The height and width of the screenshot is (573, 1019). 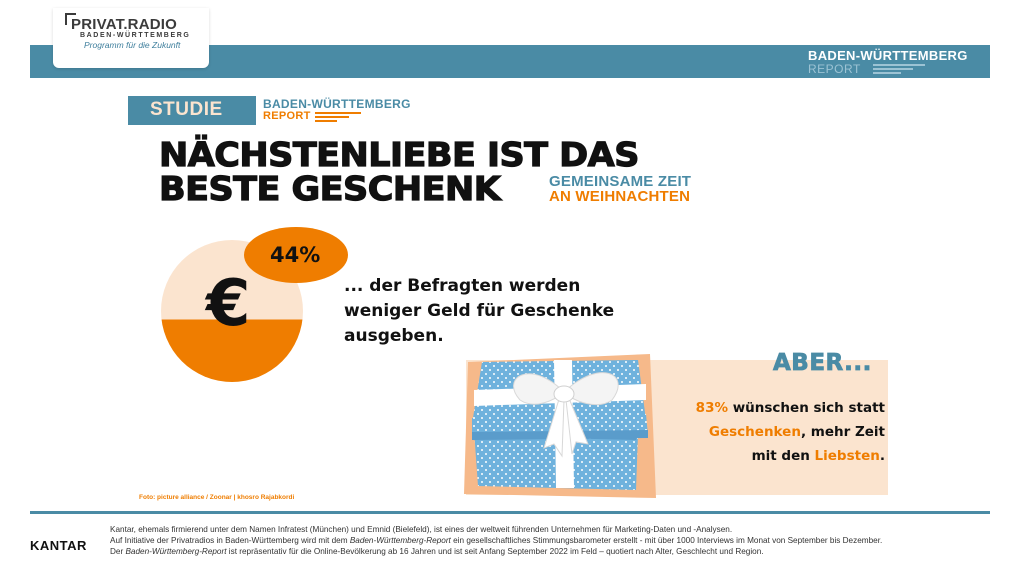 I want to click on logo-subtitle: BADEN-WÜRTTEMBERG, so click(x=135, y=35).